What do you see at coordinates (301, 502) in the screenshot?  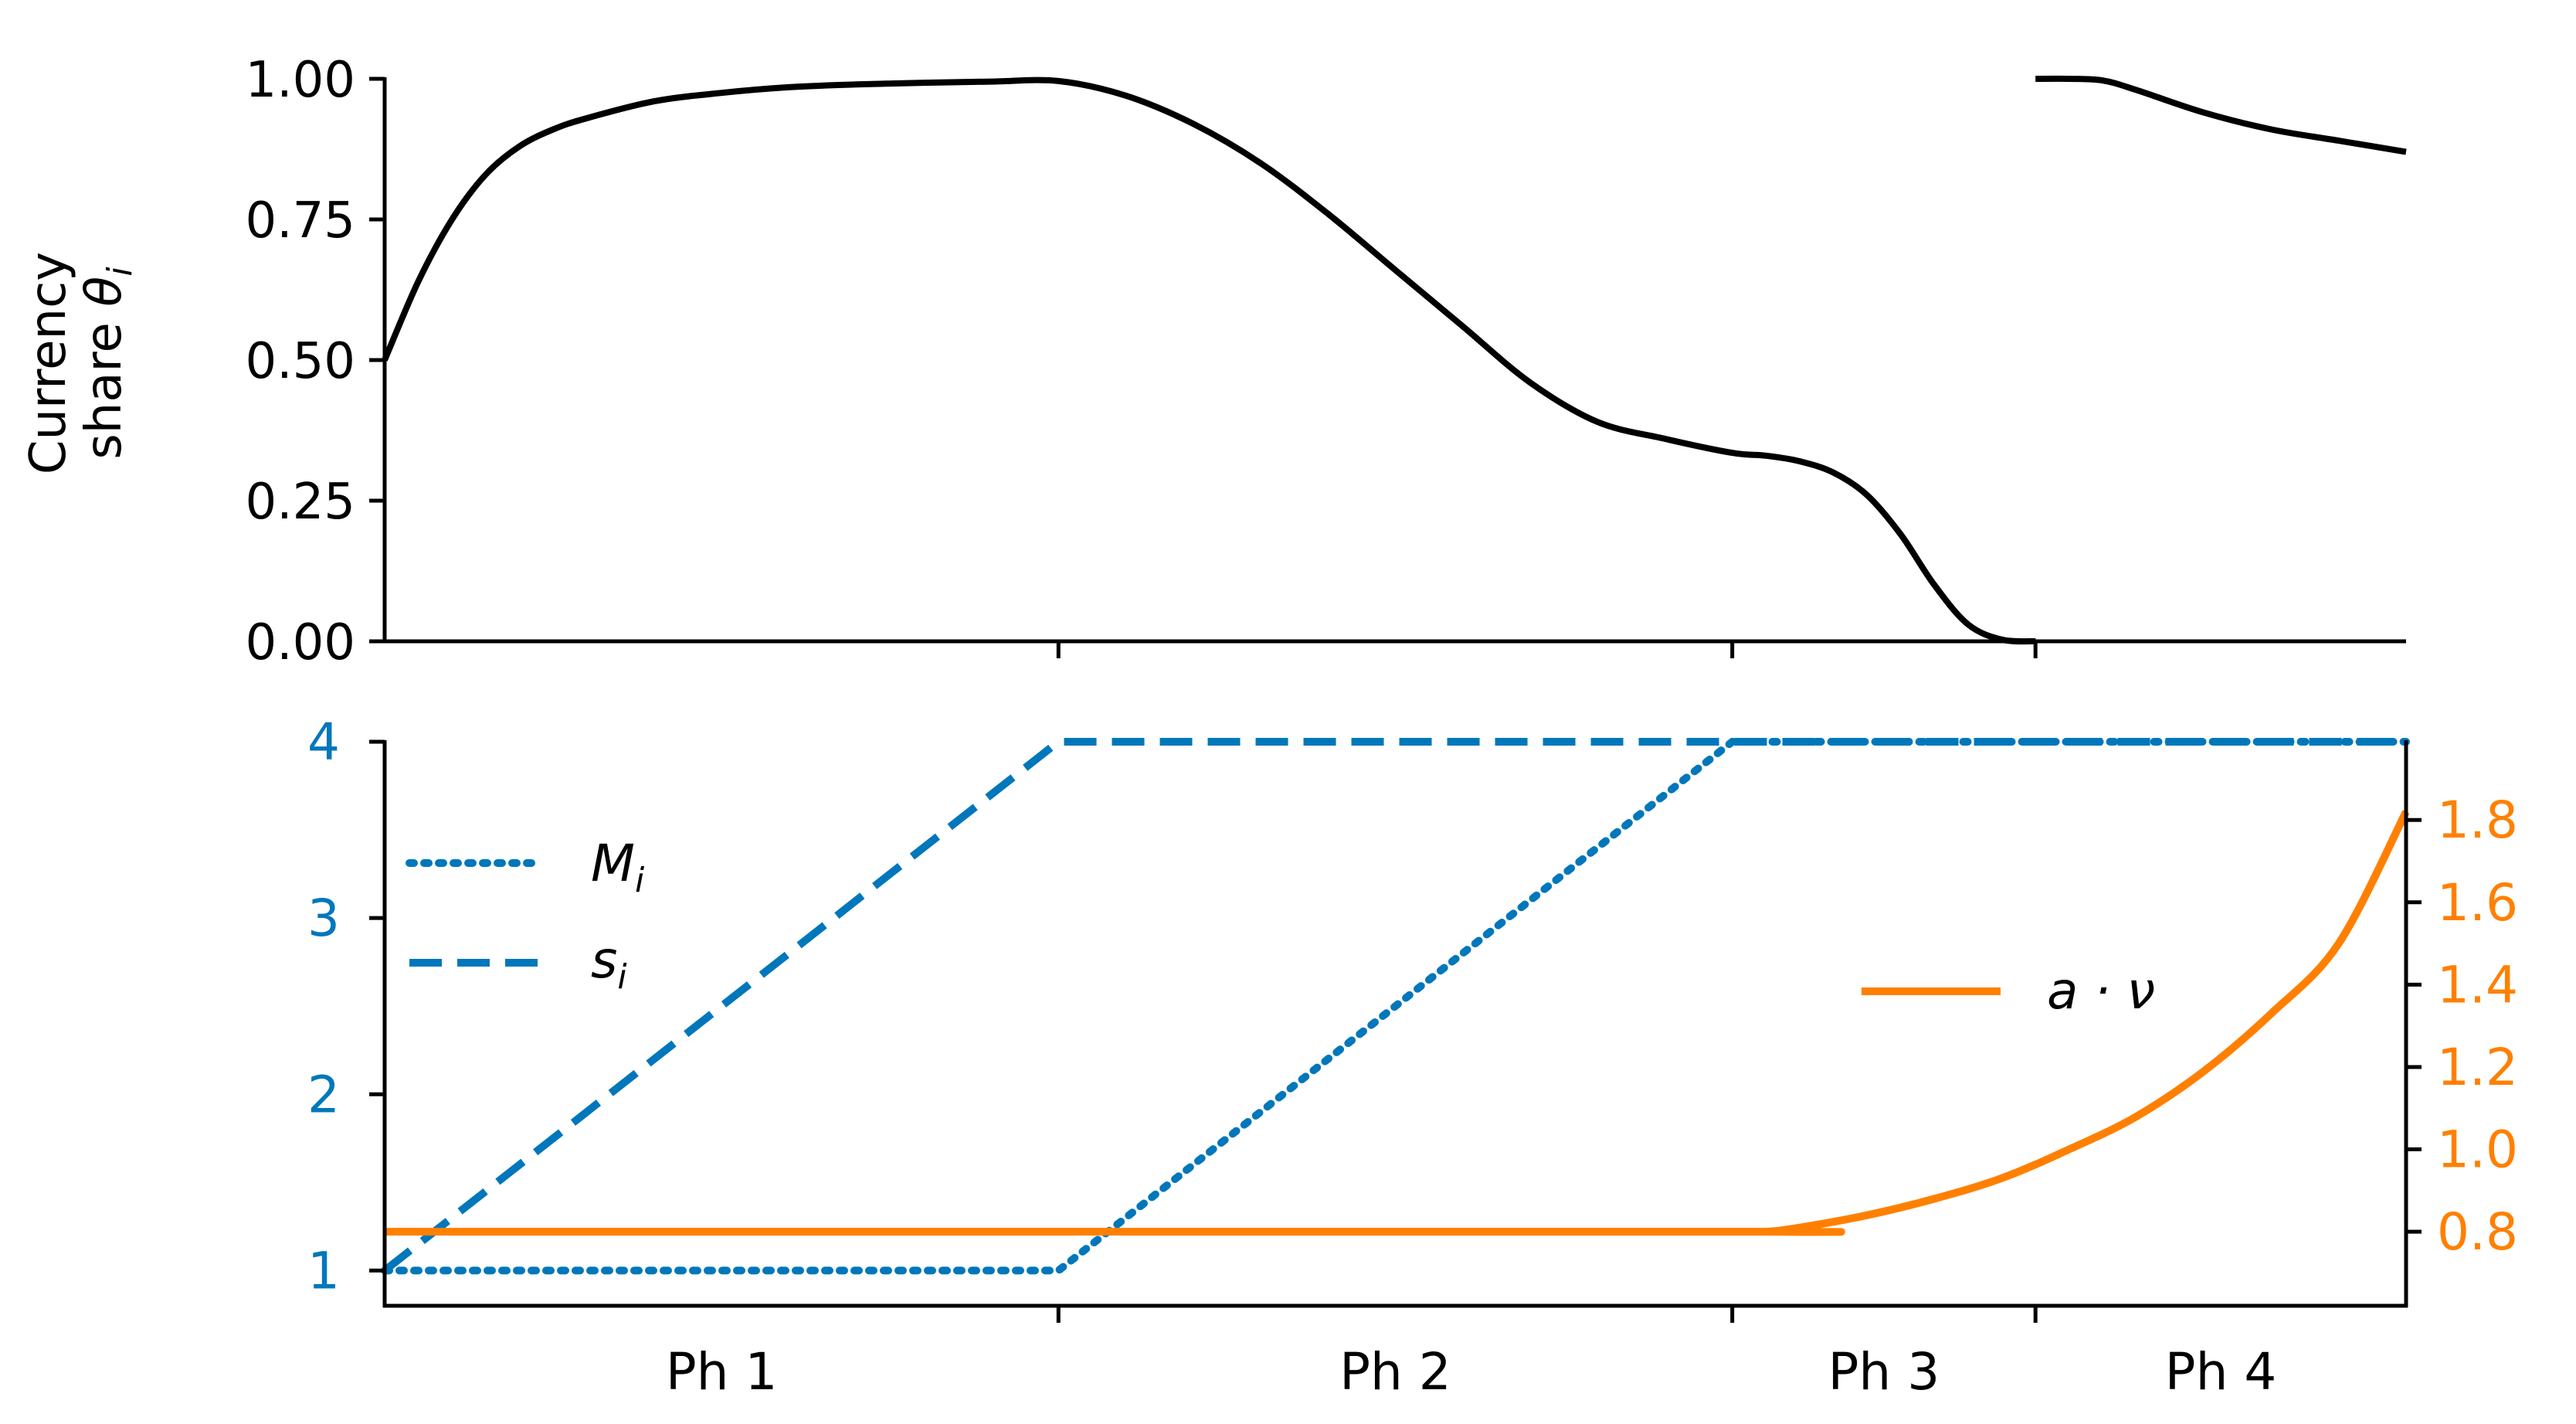 I see `top-ytick-label: 0.25` at bounding box center [301, 502].